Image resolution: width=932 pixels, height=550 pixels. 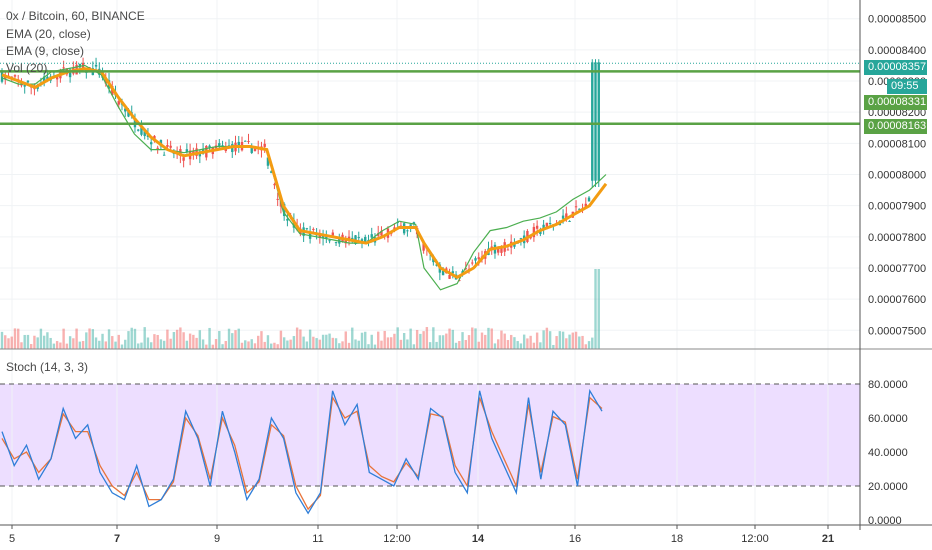 I want to click on stoch-tick-label: 0.0000, so click(x=885, y=521).